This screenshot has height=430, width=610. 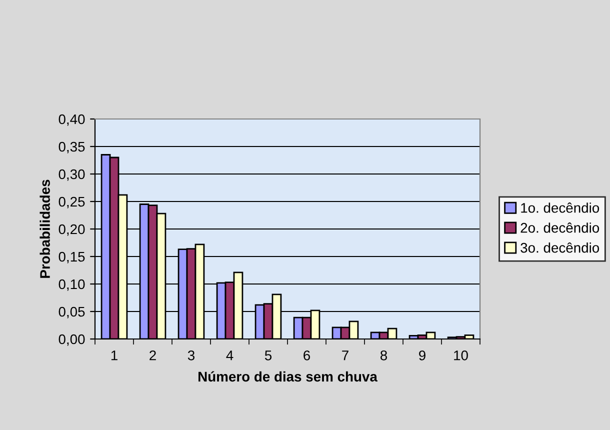 What do you see at coordinates (71, 120) in the screenshot?
I see `y-tick-label: 0,40` at bounding box center [71, 120].